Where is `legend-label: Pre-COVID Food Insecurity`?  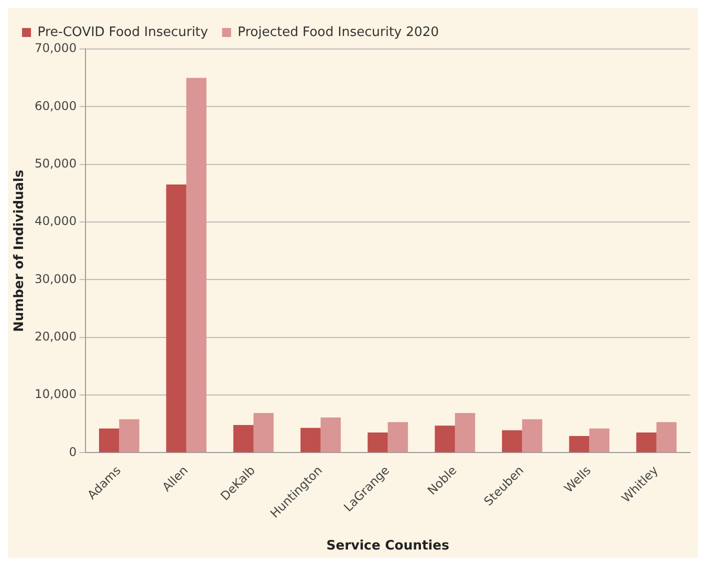 legend-label: Pre-COVID Food Insecurity is located at coordinates (123, 32).